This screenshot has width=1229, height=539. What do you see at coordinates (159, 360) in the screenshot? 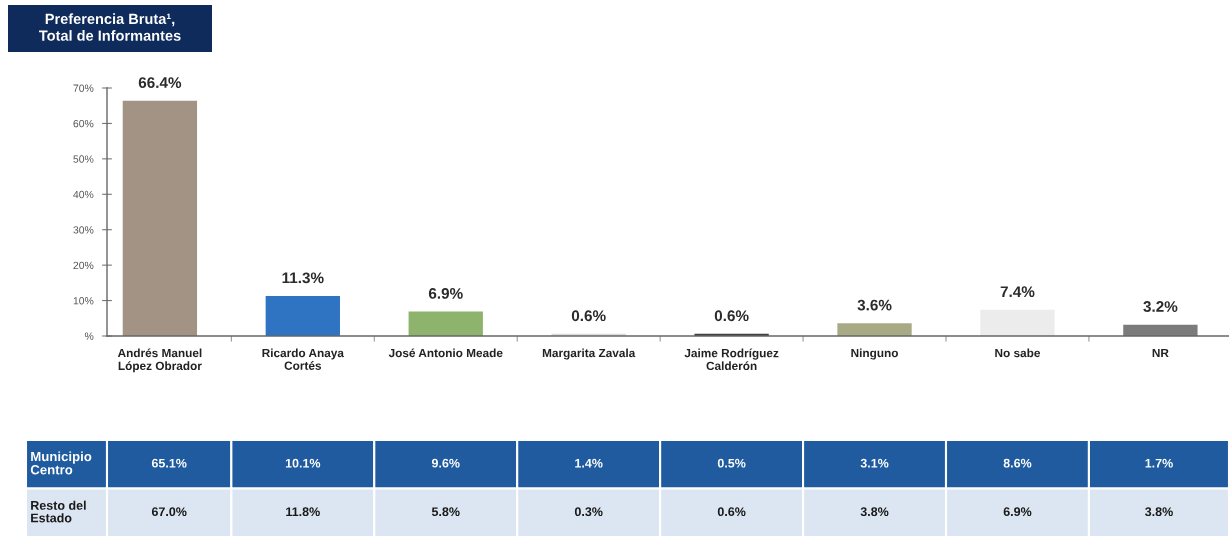
I see `x-tick-label: Andrés Manuel López Obrador` at bounding box center [159, 360].